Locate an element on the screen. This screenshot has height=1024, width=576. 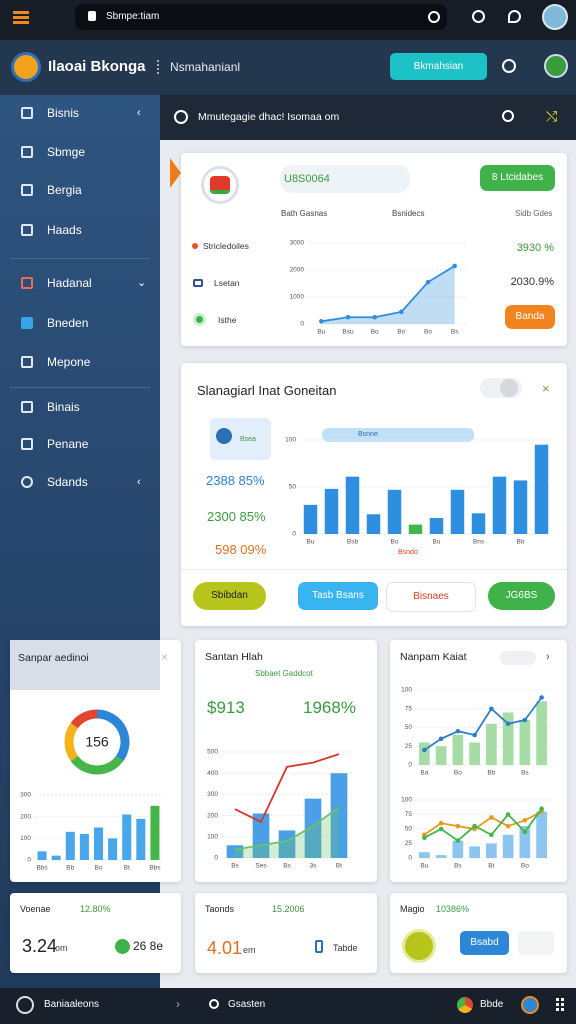
stat: 2030.9% is located at coordinates (532, 282).